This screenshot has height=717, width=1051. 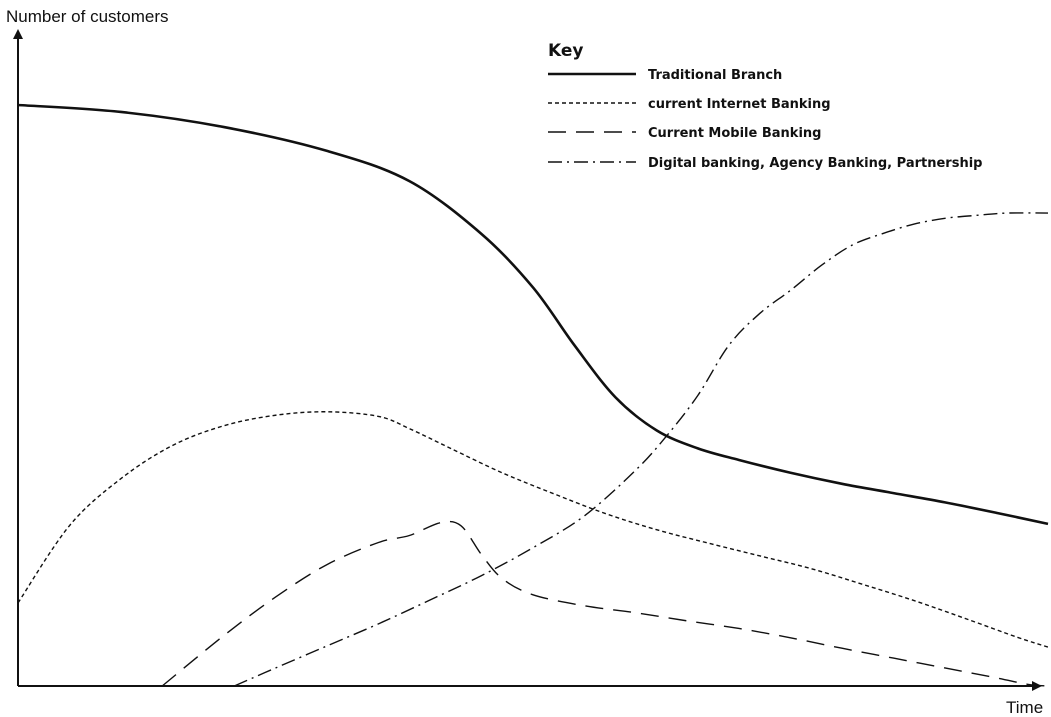 What do you see at coordinates (1024, 707) in the screenshot?
I see `x-axis-title: Time` at bounding box center [1024, 707].